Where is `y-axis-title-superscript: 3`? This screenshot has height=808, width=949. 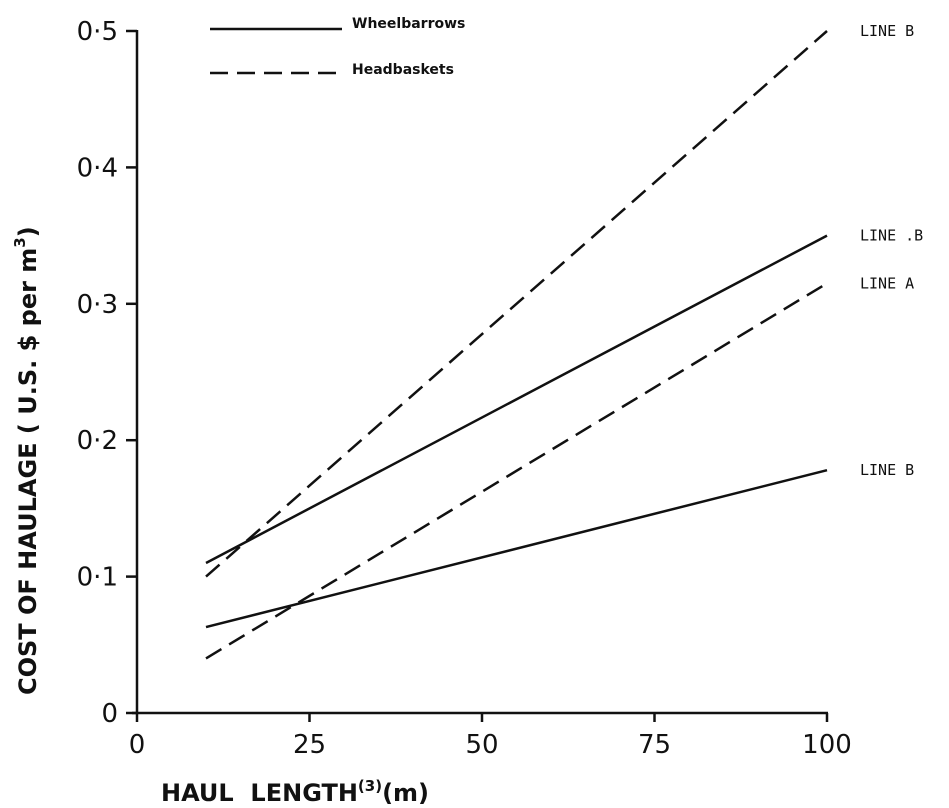
y-axis-title-superscript: 3 is located at coordinates (20, 242).